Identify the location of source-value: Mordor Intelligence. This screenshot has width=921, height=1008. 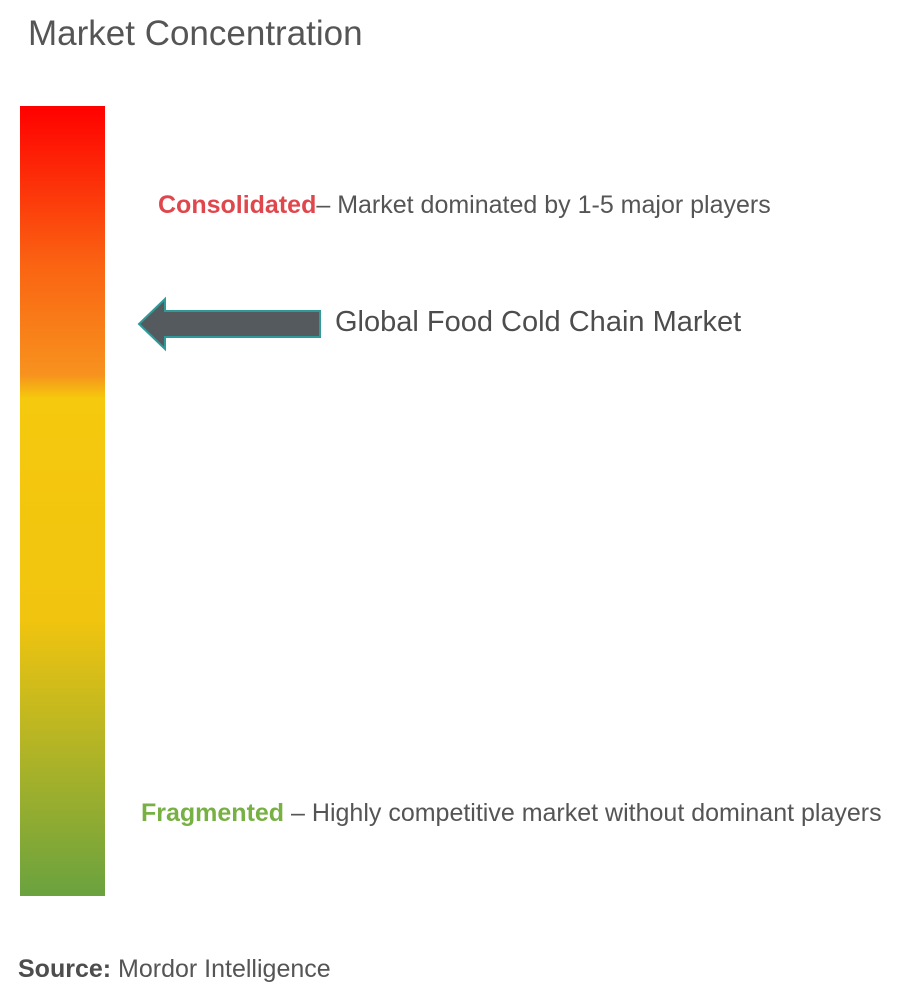
(224, 969).